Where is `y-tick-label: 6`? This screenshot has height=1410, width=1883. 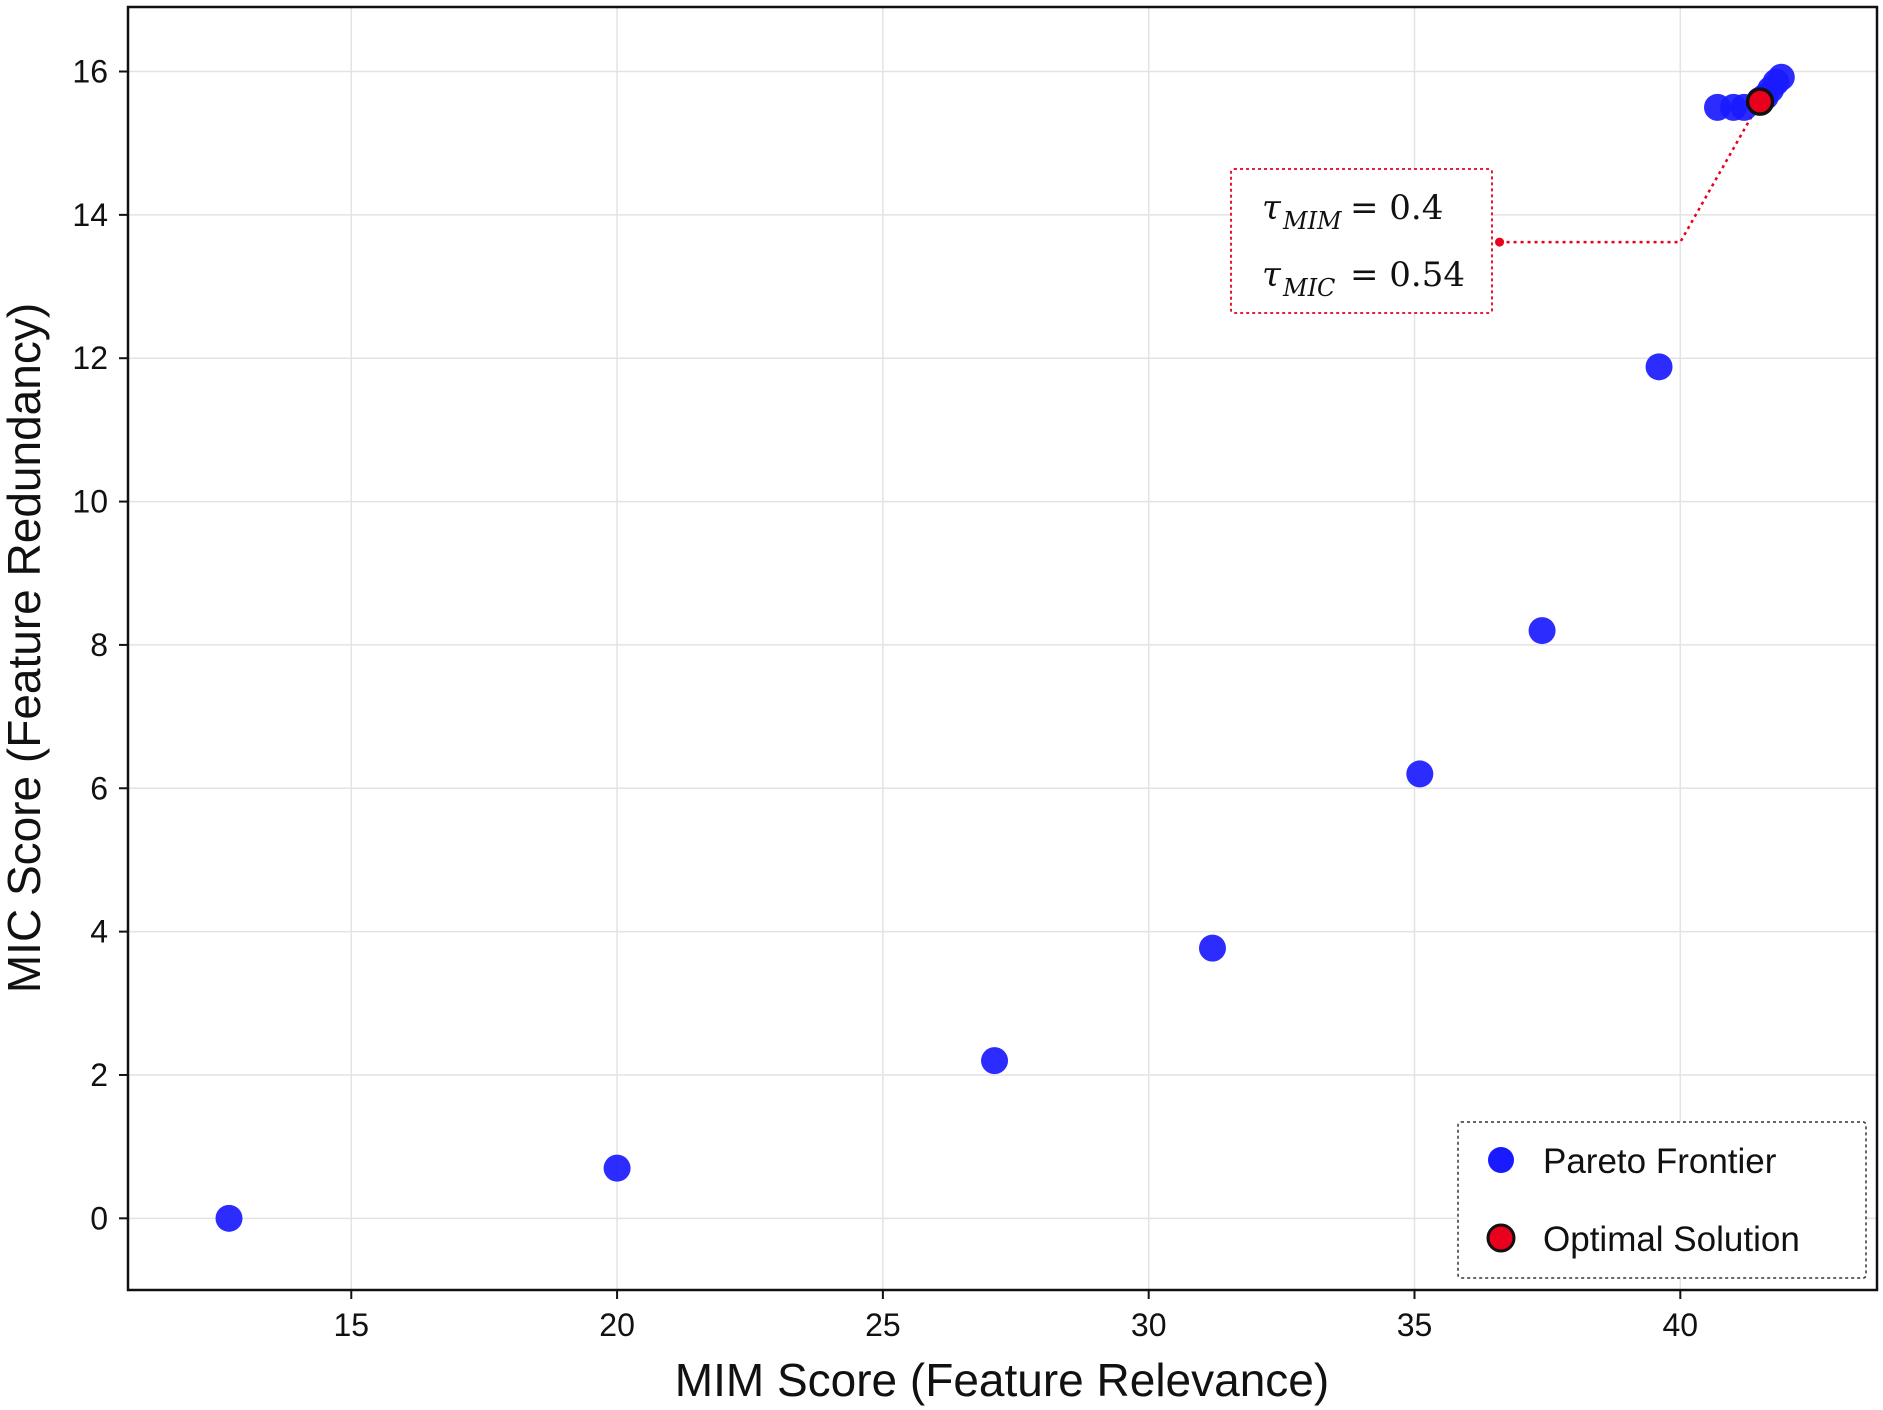 y-tick-label: 6 is located at coordinates (99, 788).